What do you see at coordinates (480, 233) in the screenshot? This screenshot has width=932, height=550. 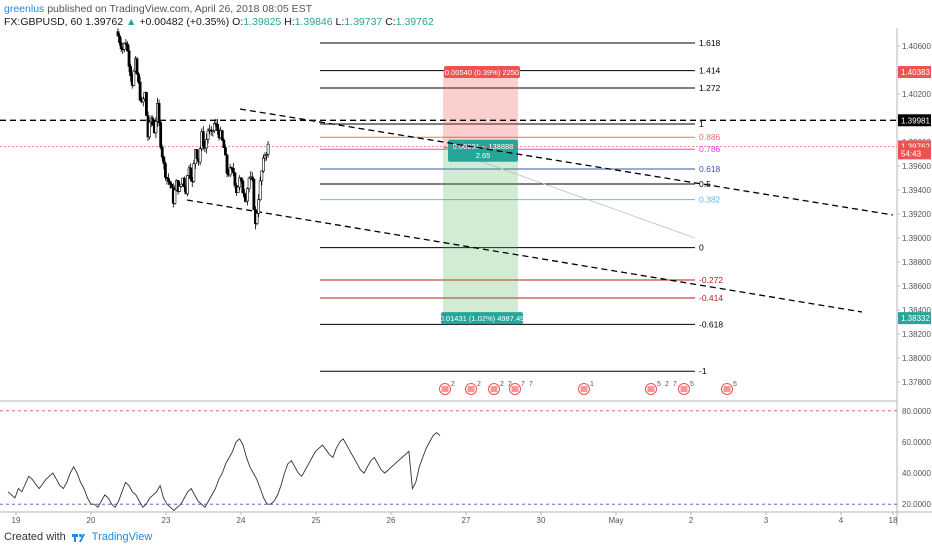 I see `target-zone` at bounding box center [480, 233].